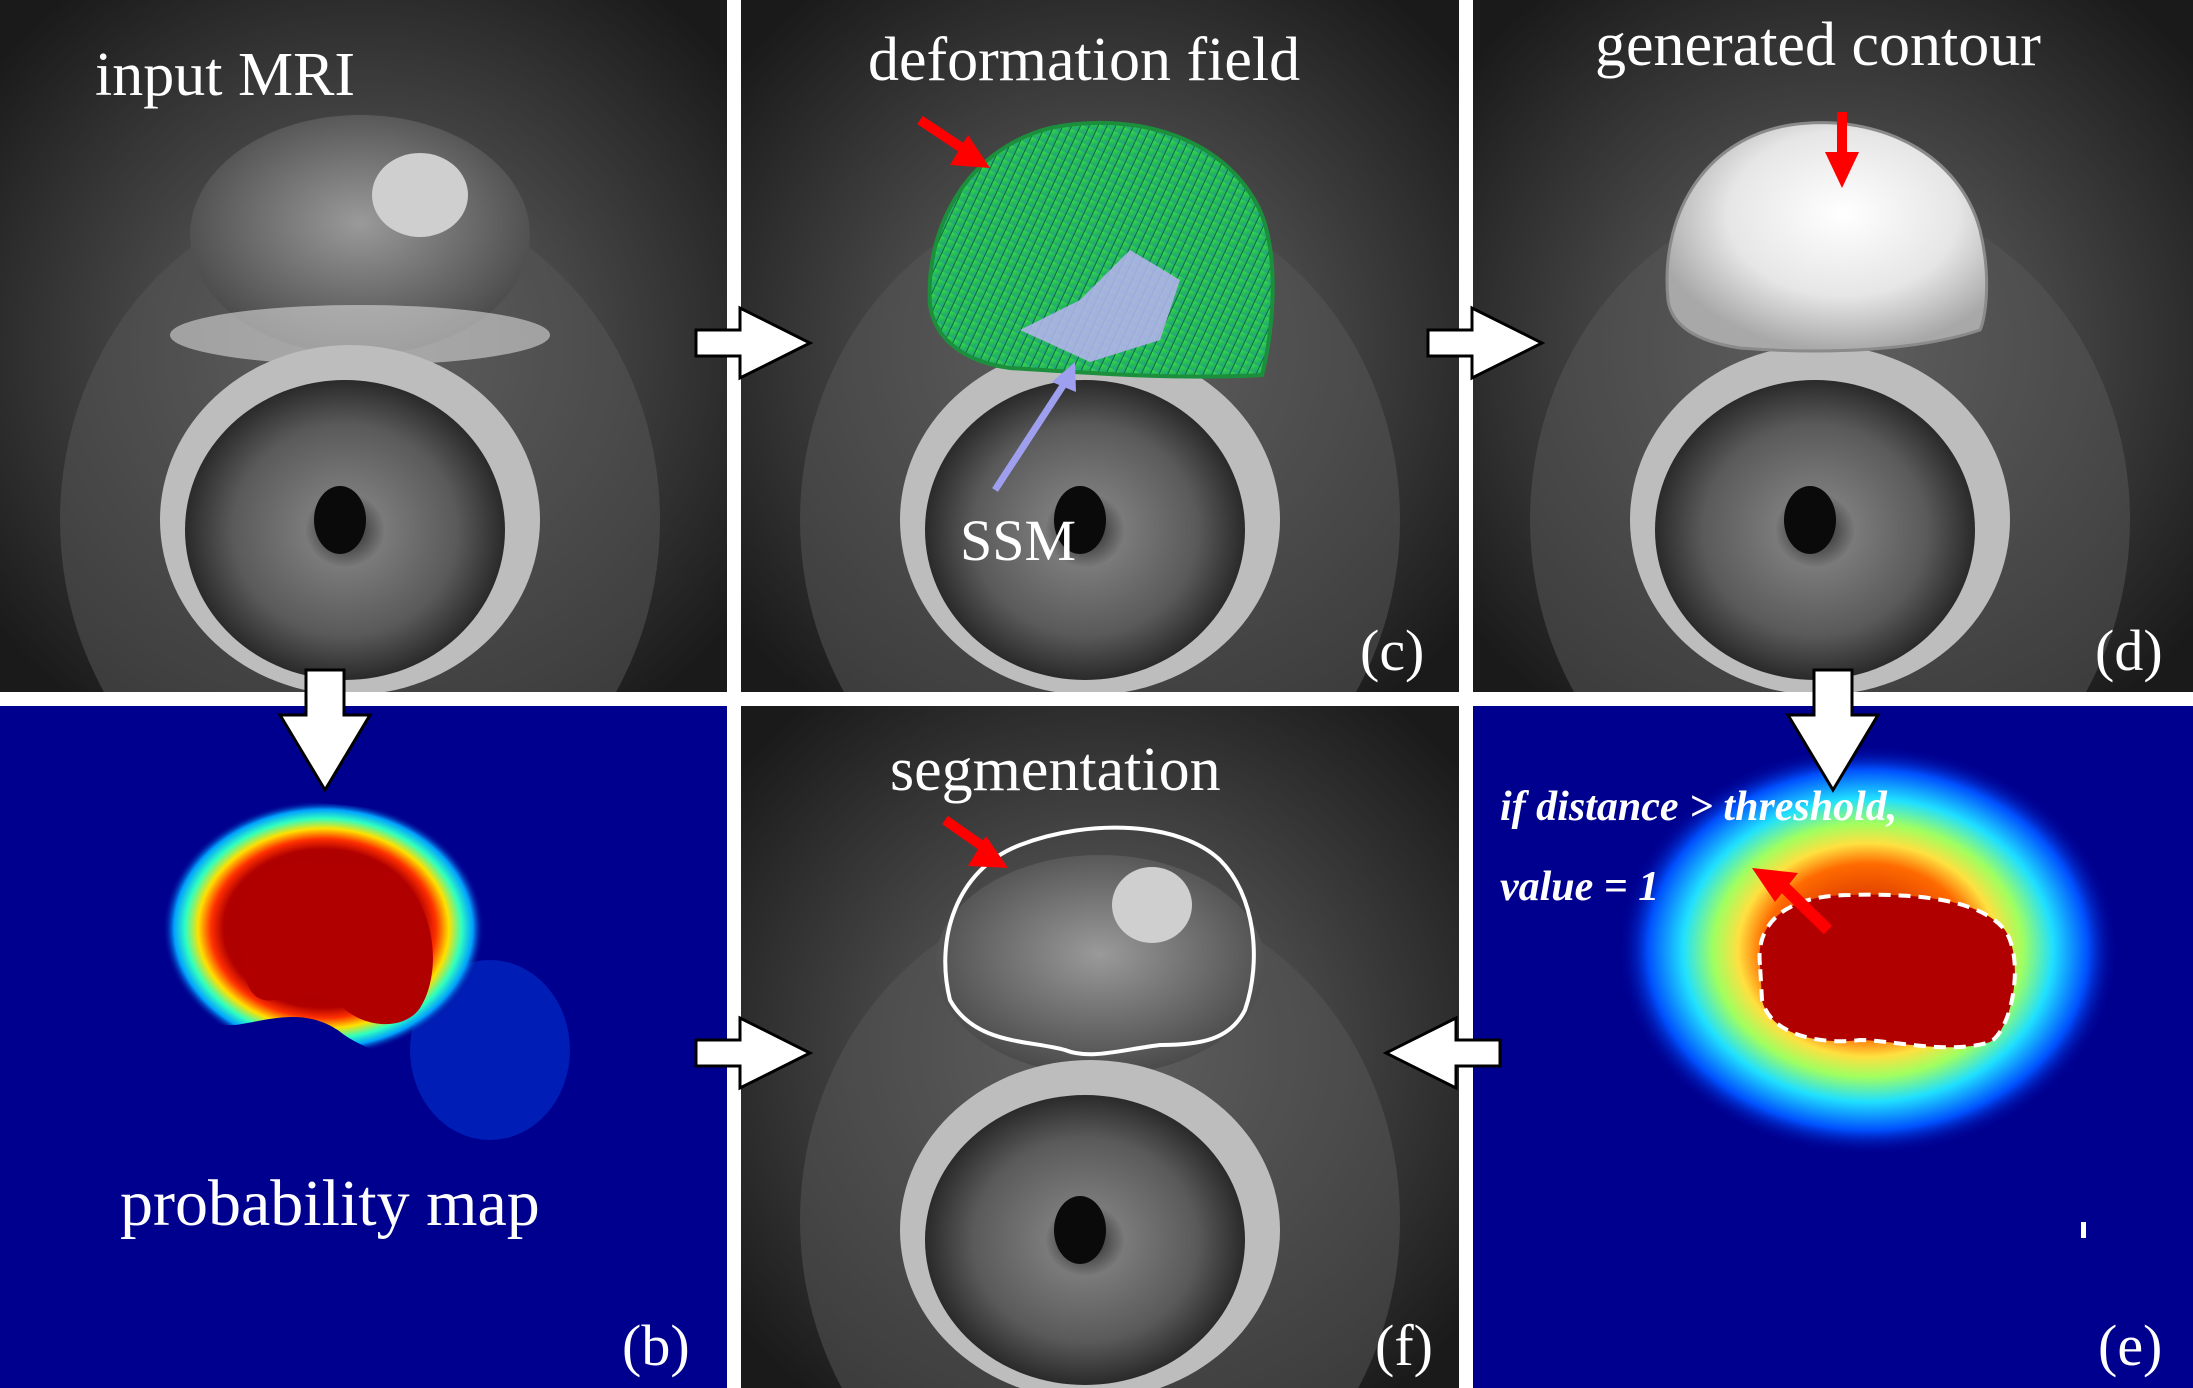 The height and width of the screenshot is (1388, 2193). What do you see at coordinates (988, 852) in the screenshot?
I see `red-arrowhead-f` at bounding box center [988, 852].